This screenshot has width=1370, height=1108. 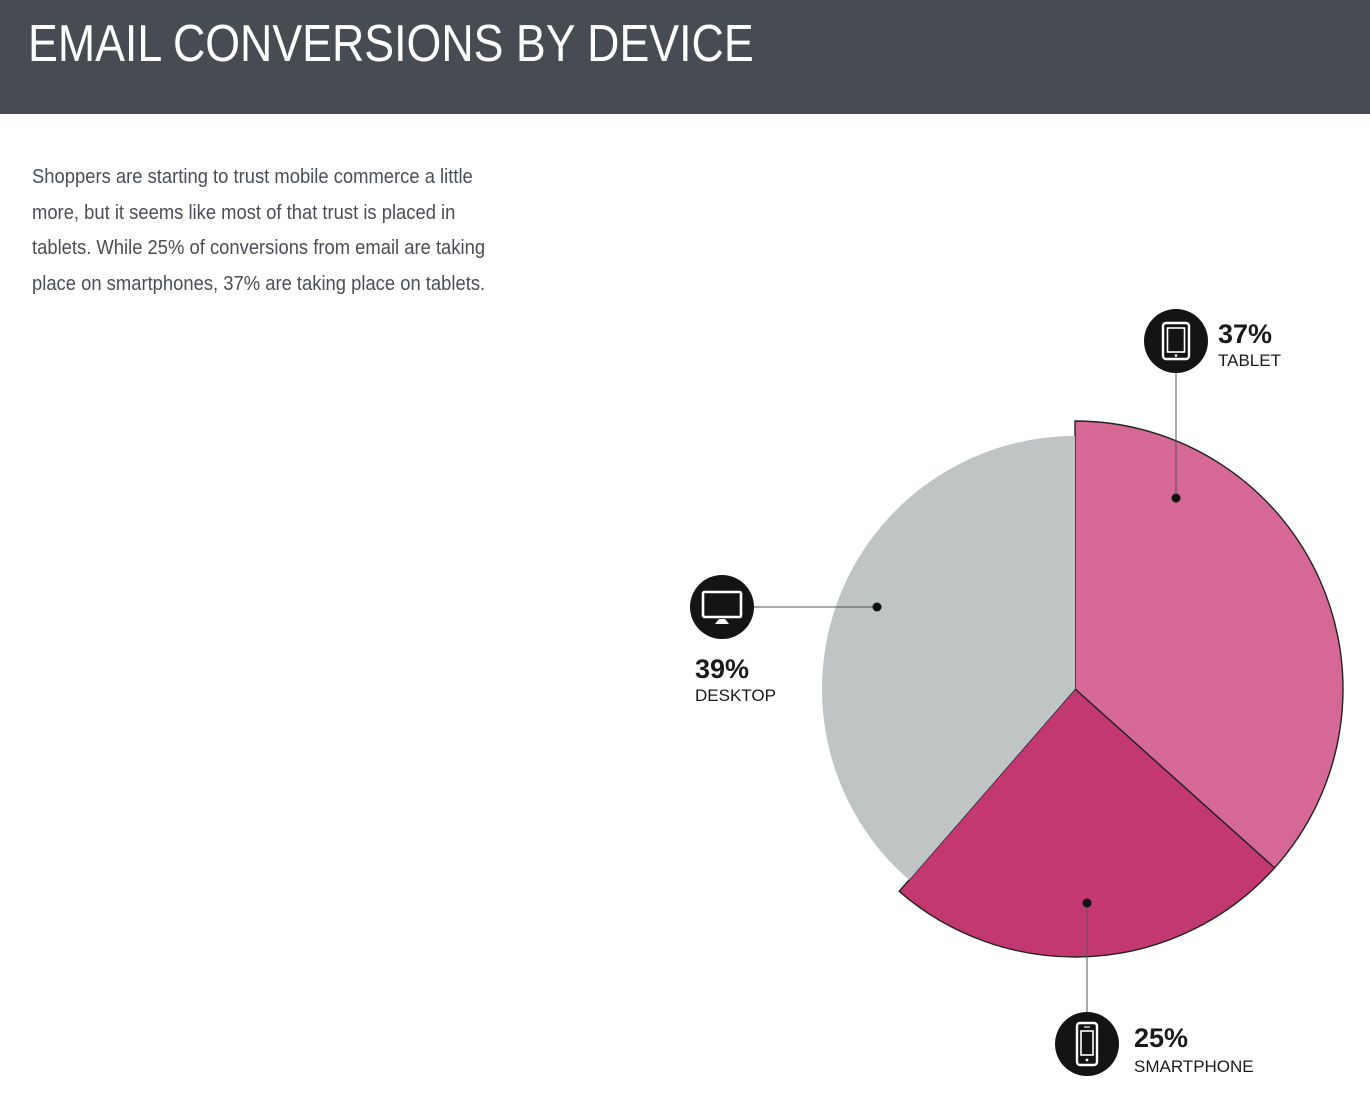 What do you see at coordinates (1245, 334) in the screenshot?
I see `slice-percent-tablet: 37%` at bounding box center [1245, 334].